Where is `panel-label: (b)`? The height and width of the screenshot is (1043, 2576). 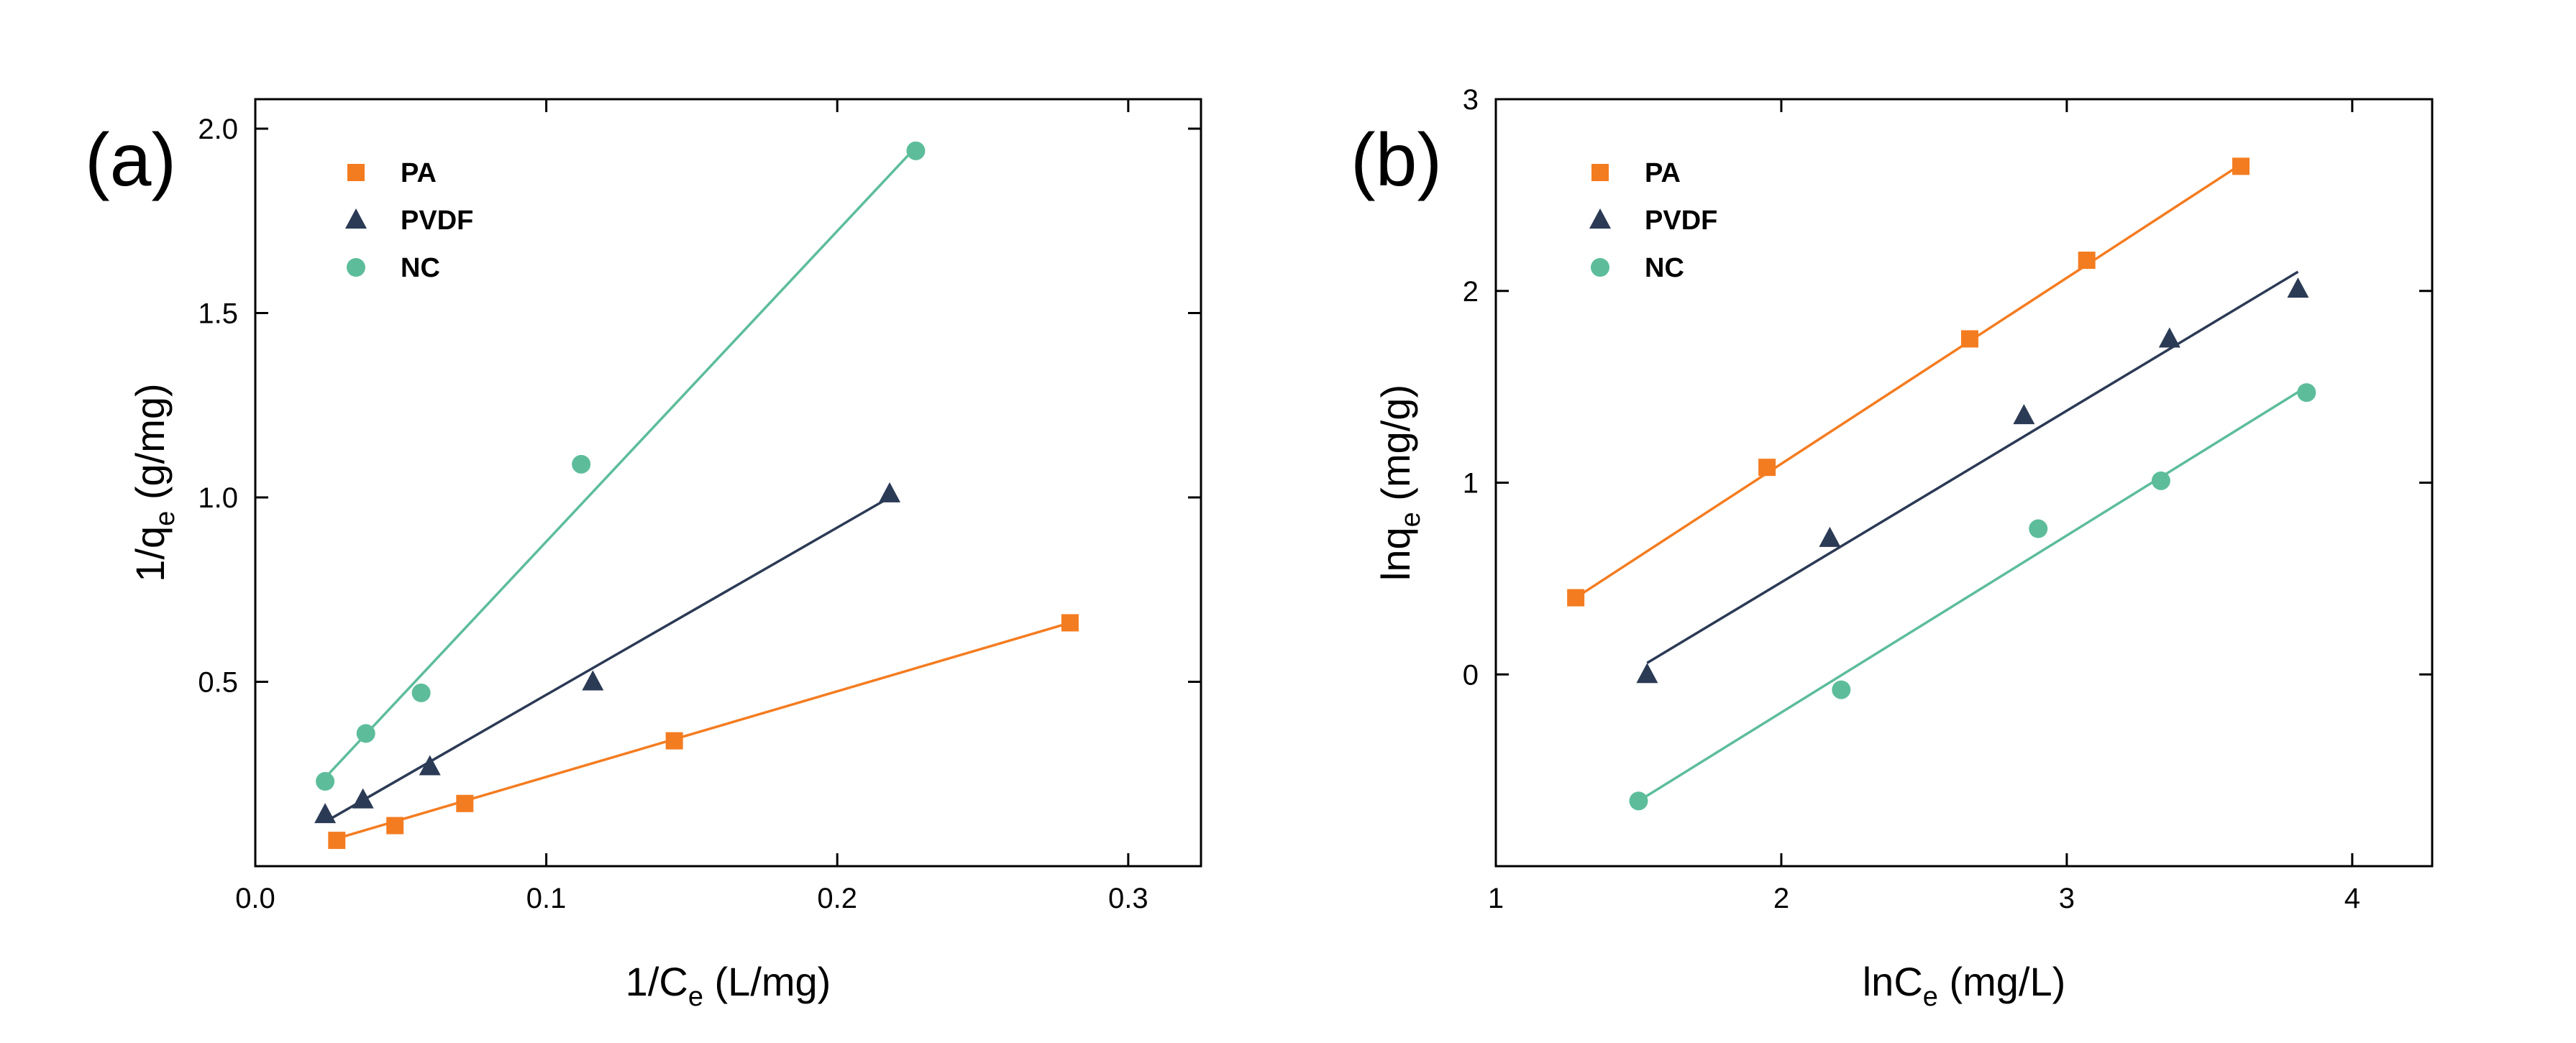 panel-label: (b) is located at coordinates (1396, 160).